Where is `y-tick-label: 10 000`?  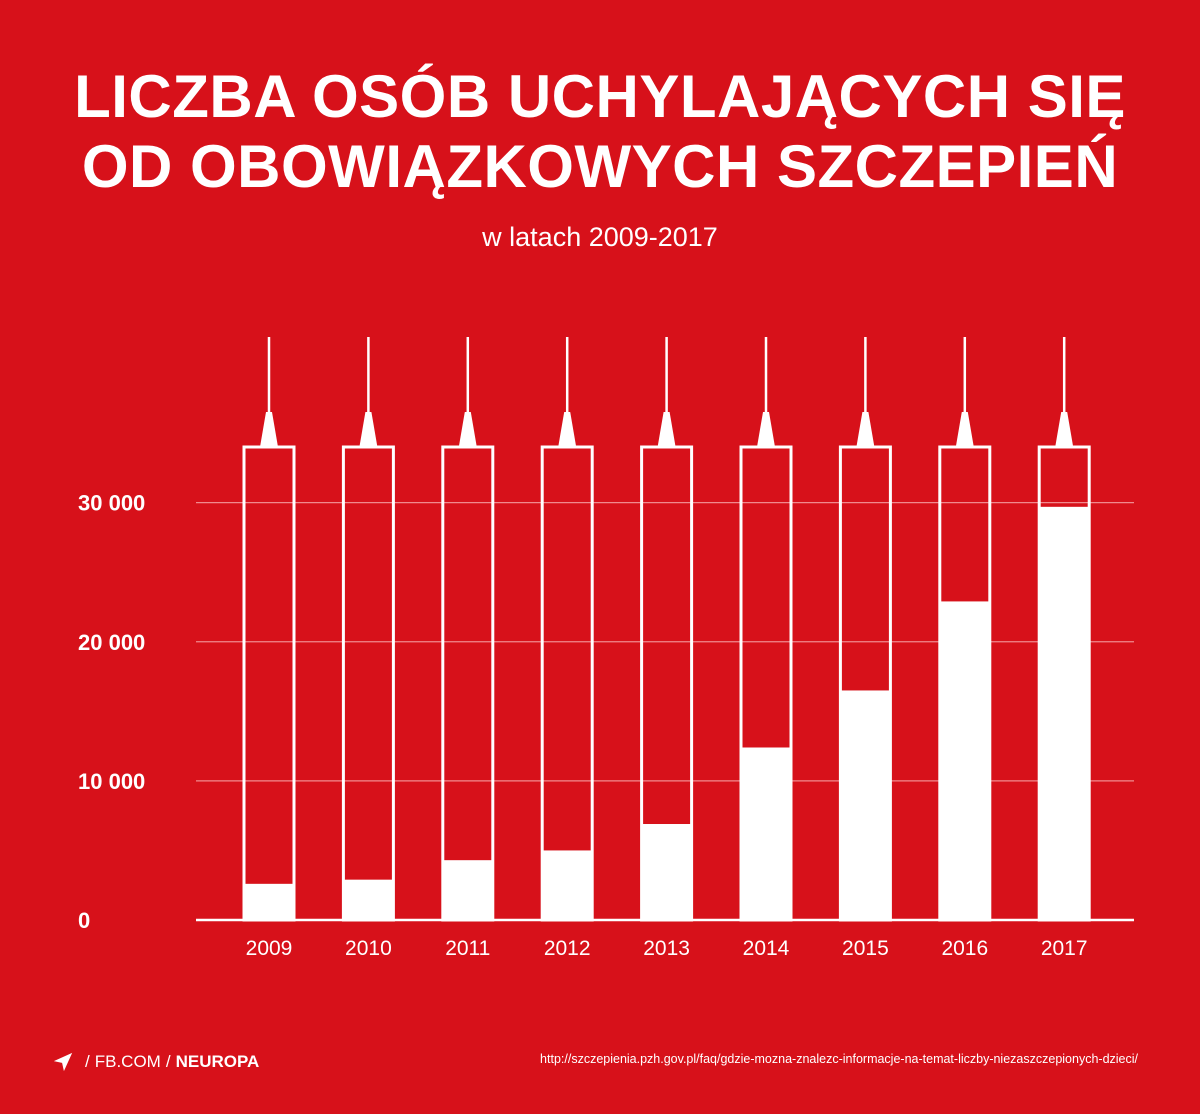 y-tick-label: 10 000 is located at coordinates (111, 781).